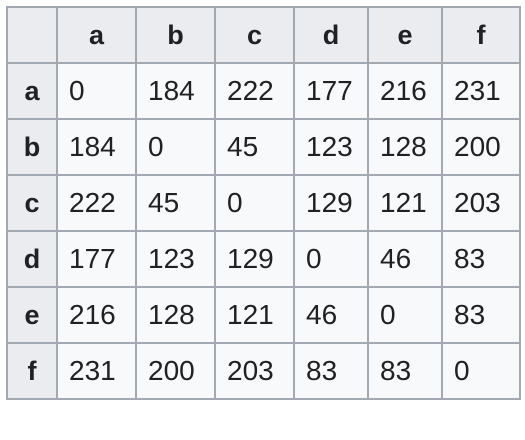  Describe the element at coordinates (32, 147) in the screenshot. I see `row-header: b` at that location.